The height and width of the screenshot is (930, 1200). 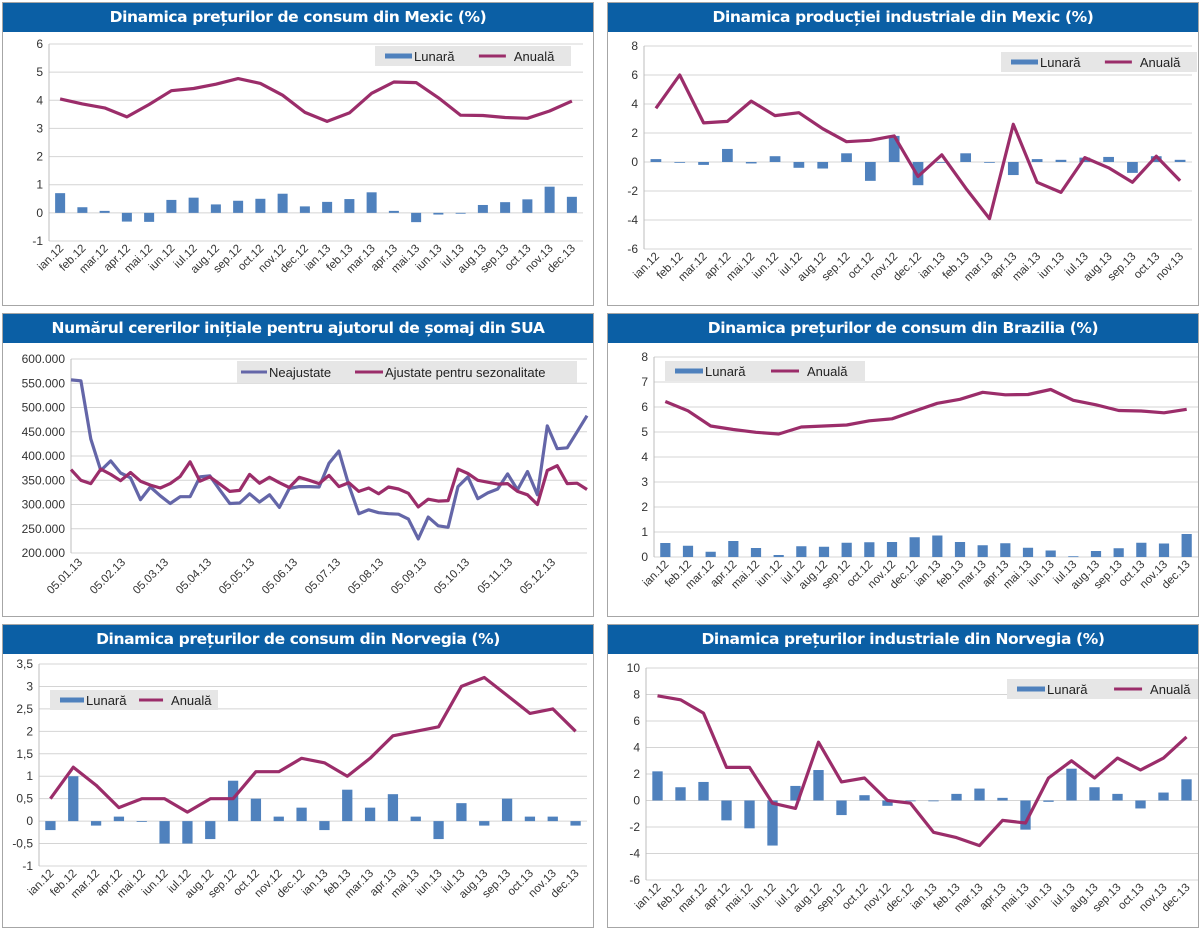 What do you see at coordinates (644, 382) in the screenshot?
I see `y-tick-label: 7` at bounding box center [644, 382].